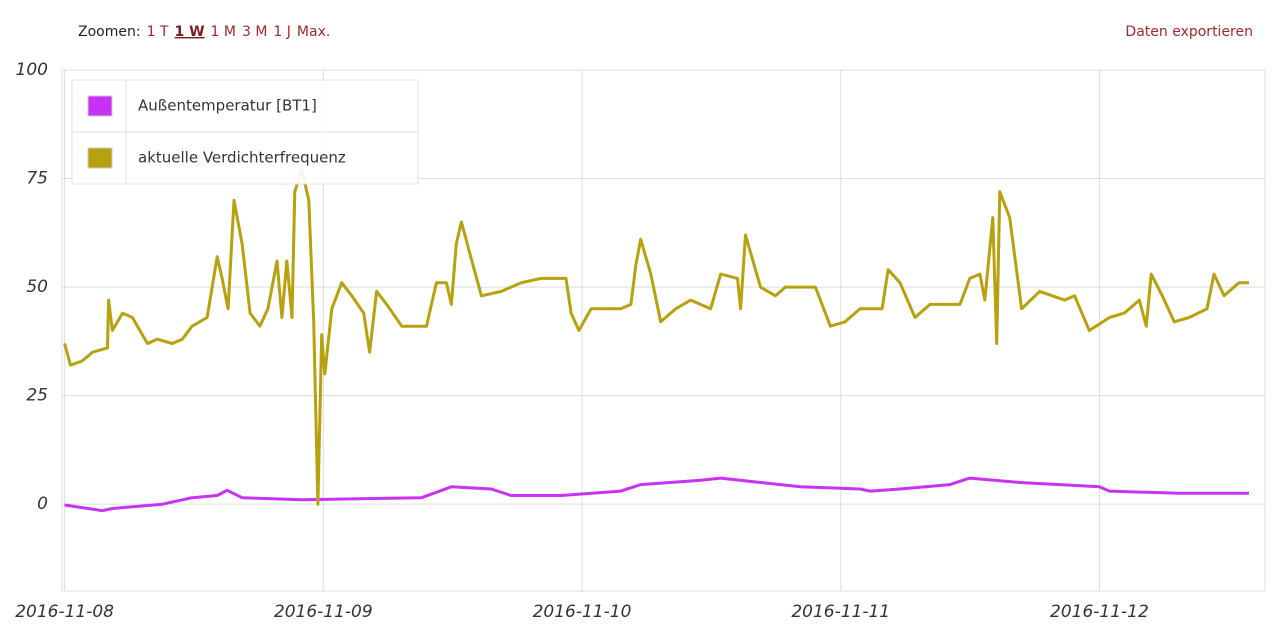 The image size is (1280, 631). Describe the element at coordinates (227, 106) in the screenshot. I see `legend-label: Außentemperatur [BT1]` at that location.